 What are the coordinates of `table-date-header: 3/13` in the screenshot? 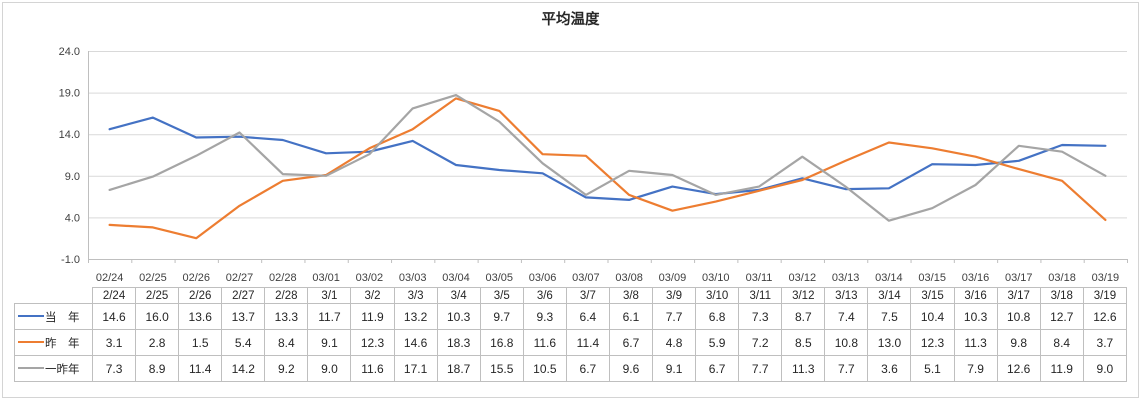 It's located at (846, 295).